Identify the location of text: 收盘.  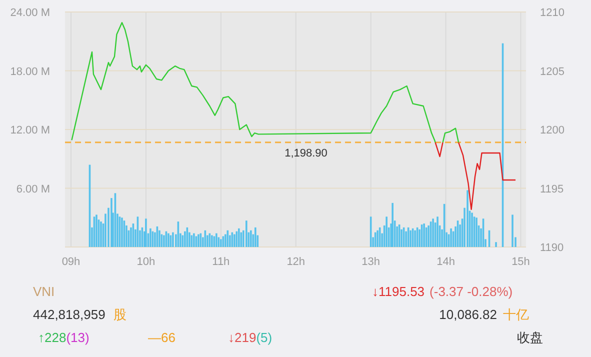
(530, 337).